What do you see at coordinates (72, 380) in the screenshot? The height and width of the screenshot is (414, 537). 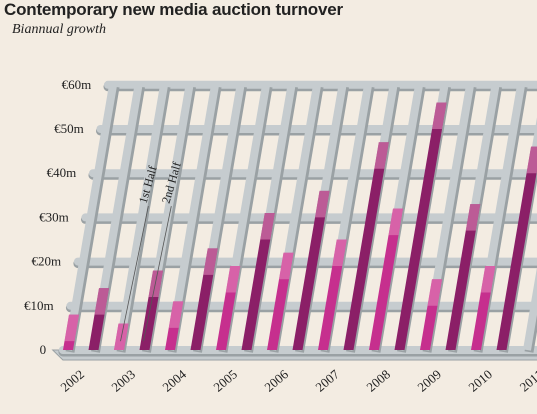 I see `x-tick-label-2002: 2002` at bounding box center [72, 380].